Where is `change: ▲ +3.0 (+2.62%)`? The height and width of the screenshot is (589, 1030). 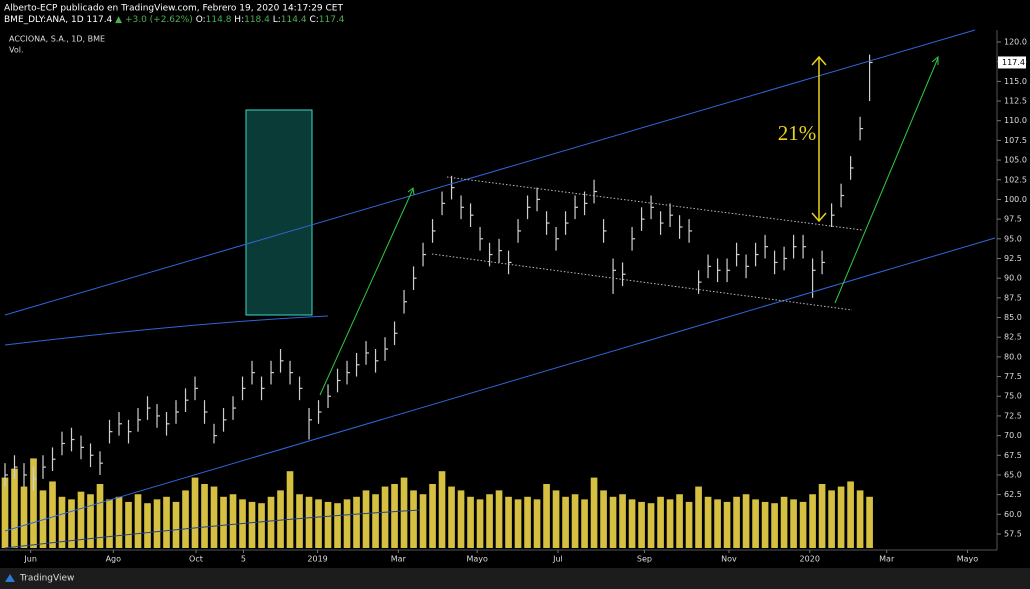
change: ▲ +3.0 (+2.62%) is located at coordinates (154, 20).